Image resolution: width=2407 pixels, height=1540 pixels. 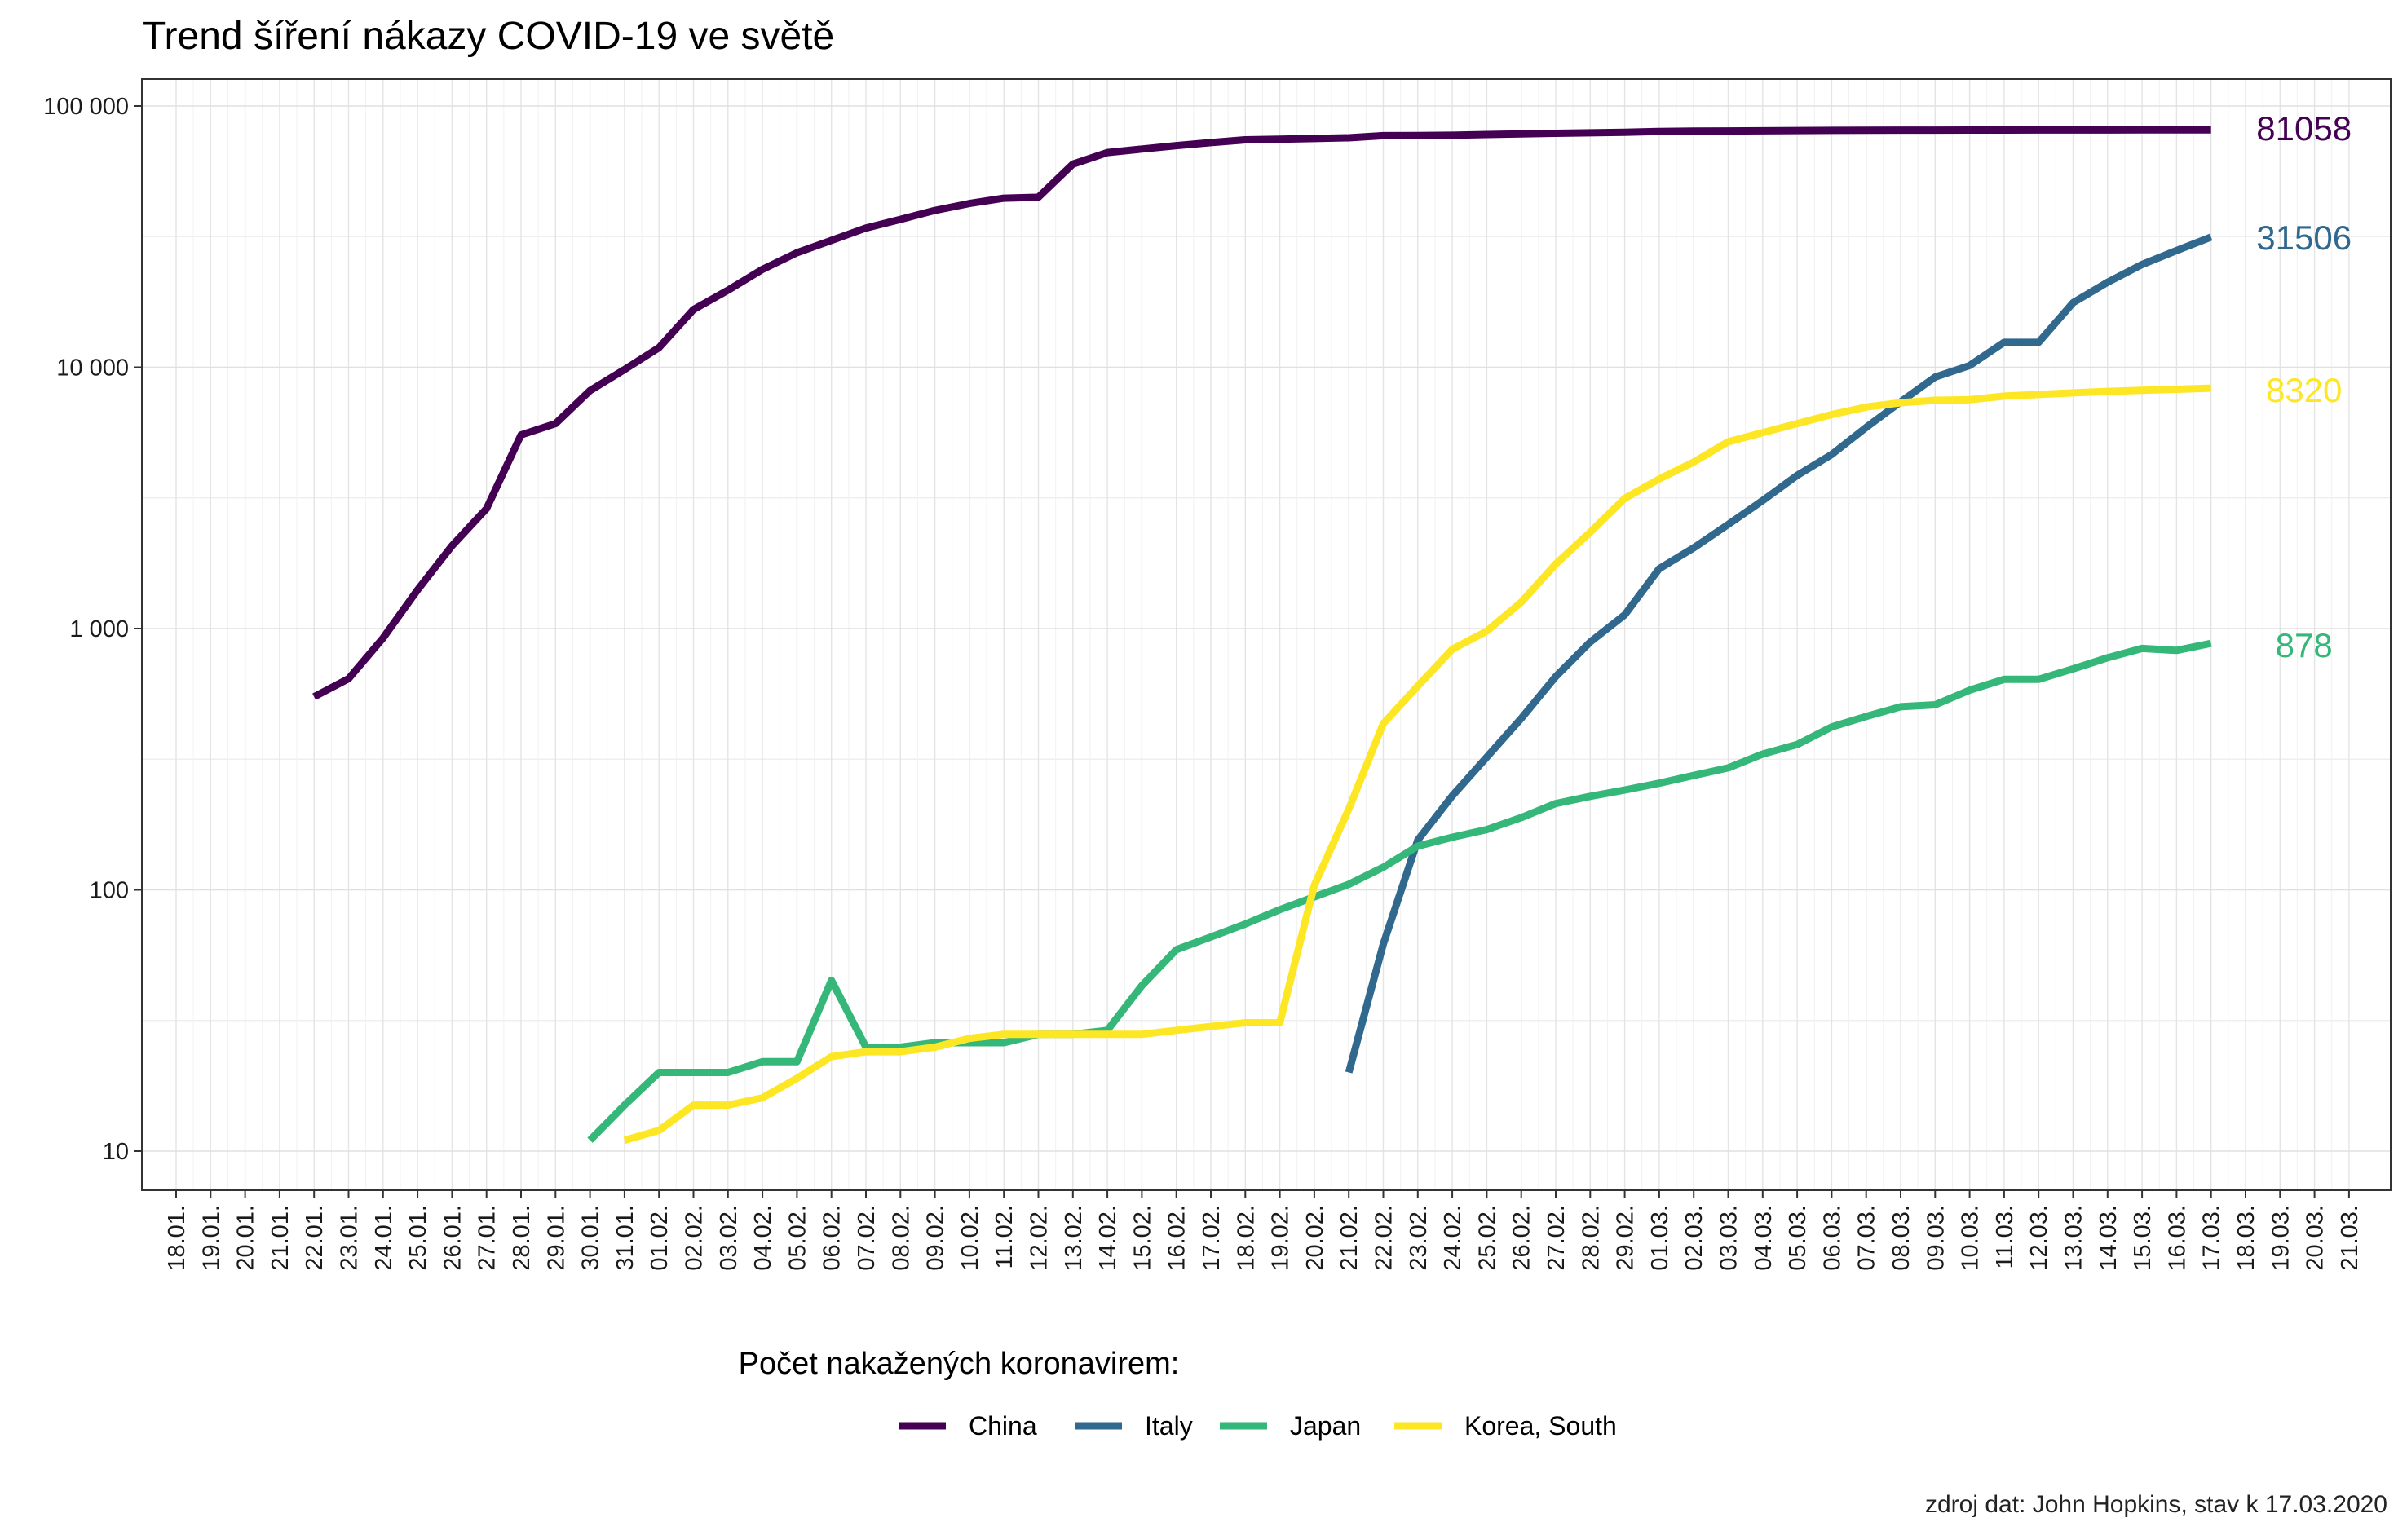 I want to click on x-tick-label: 20.01., so click(x=246, y=1238).